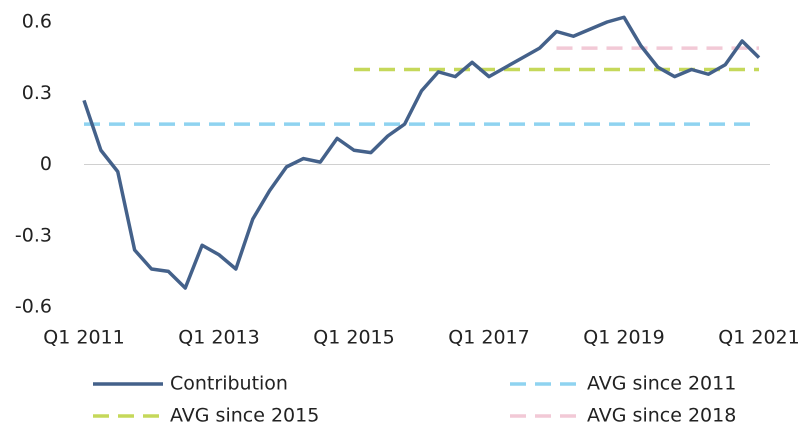 The width and height of the screenshot is (809, 431). What do you see at coordinates (83, 338) in the screenshot?
I see `x-tick-label: Q1 2011` at bounding box center [83, 338].